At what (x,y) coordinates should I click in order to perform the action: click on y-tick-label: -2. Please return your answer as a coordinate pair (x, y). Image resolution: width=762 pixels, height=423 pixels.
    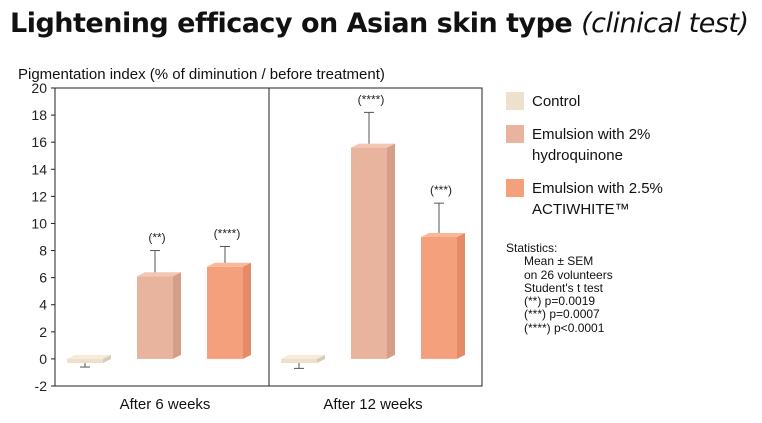
    Looking at the image, I should click on (41, 386).